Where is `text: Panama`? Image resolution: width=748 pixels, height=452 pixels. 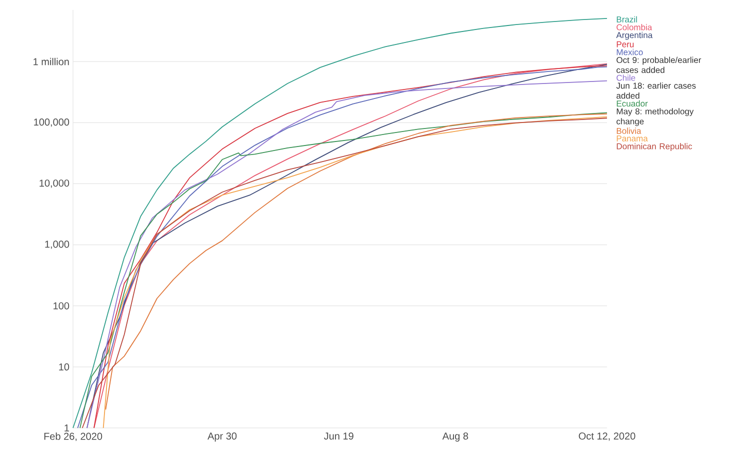
text: Panama is located at coordinates (632, 139).